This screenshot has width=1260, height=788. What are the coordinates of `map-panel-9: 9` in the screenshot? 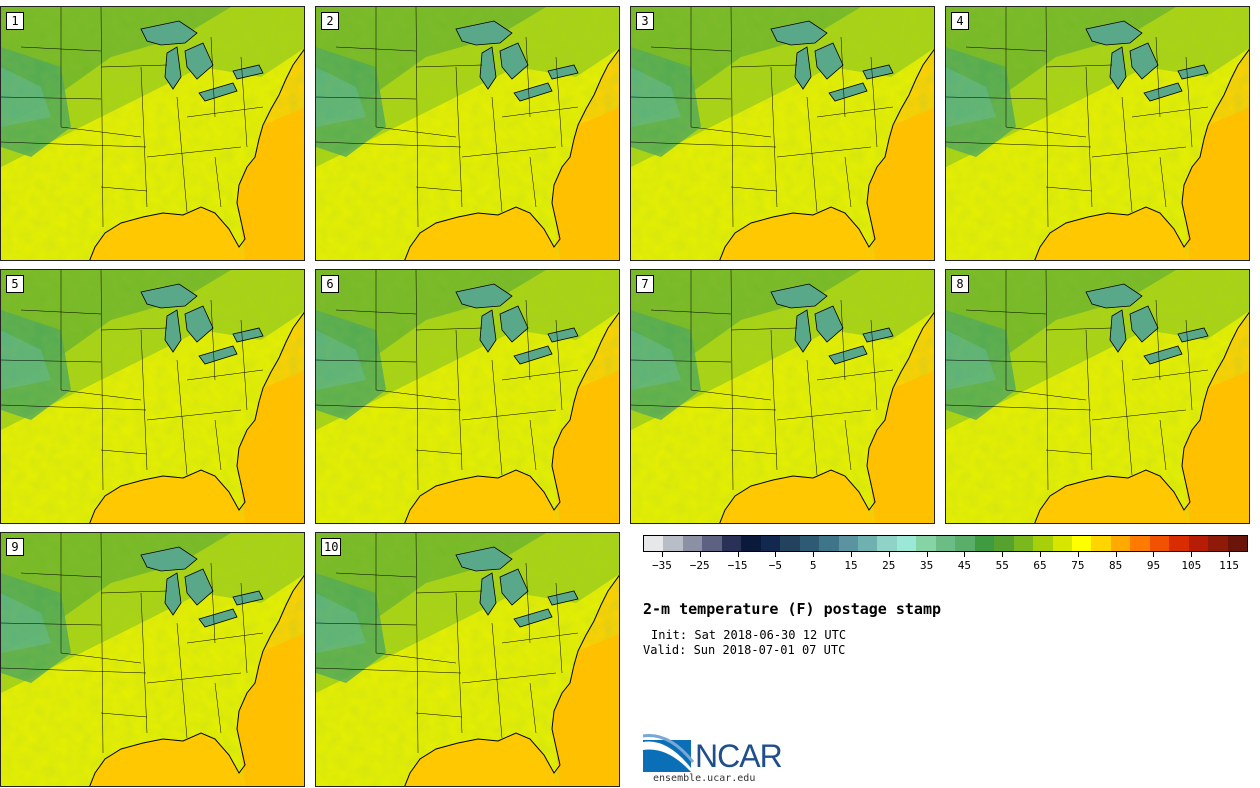 It's located at (152, 659).